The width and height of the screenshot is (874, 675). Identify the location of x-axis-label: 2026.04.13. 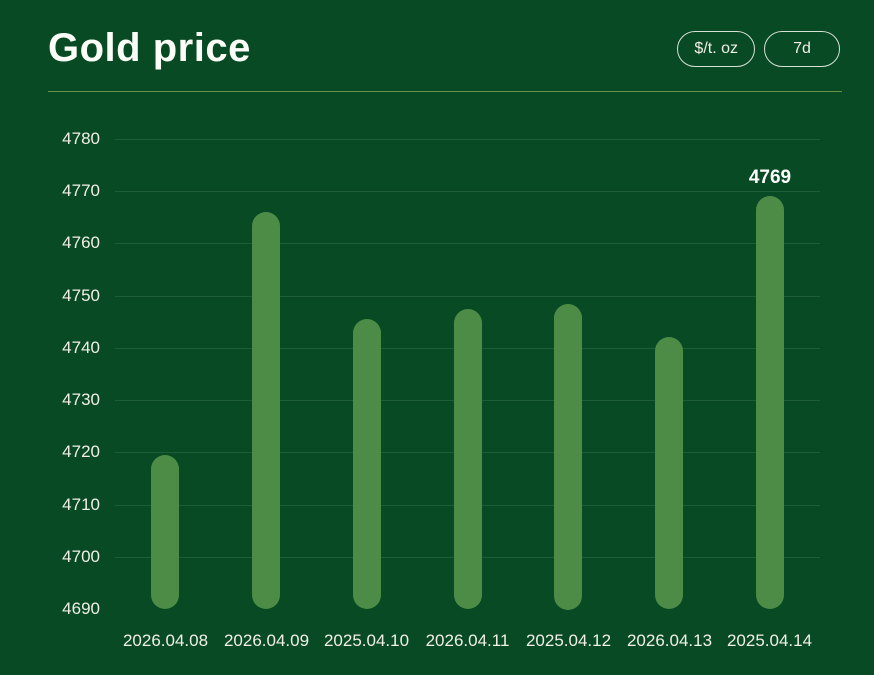
(669, 640).